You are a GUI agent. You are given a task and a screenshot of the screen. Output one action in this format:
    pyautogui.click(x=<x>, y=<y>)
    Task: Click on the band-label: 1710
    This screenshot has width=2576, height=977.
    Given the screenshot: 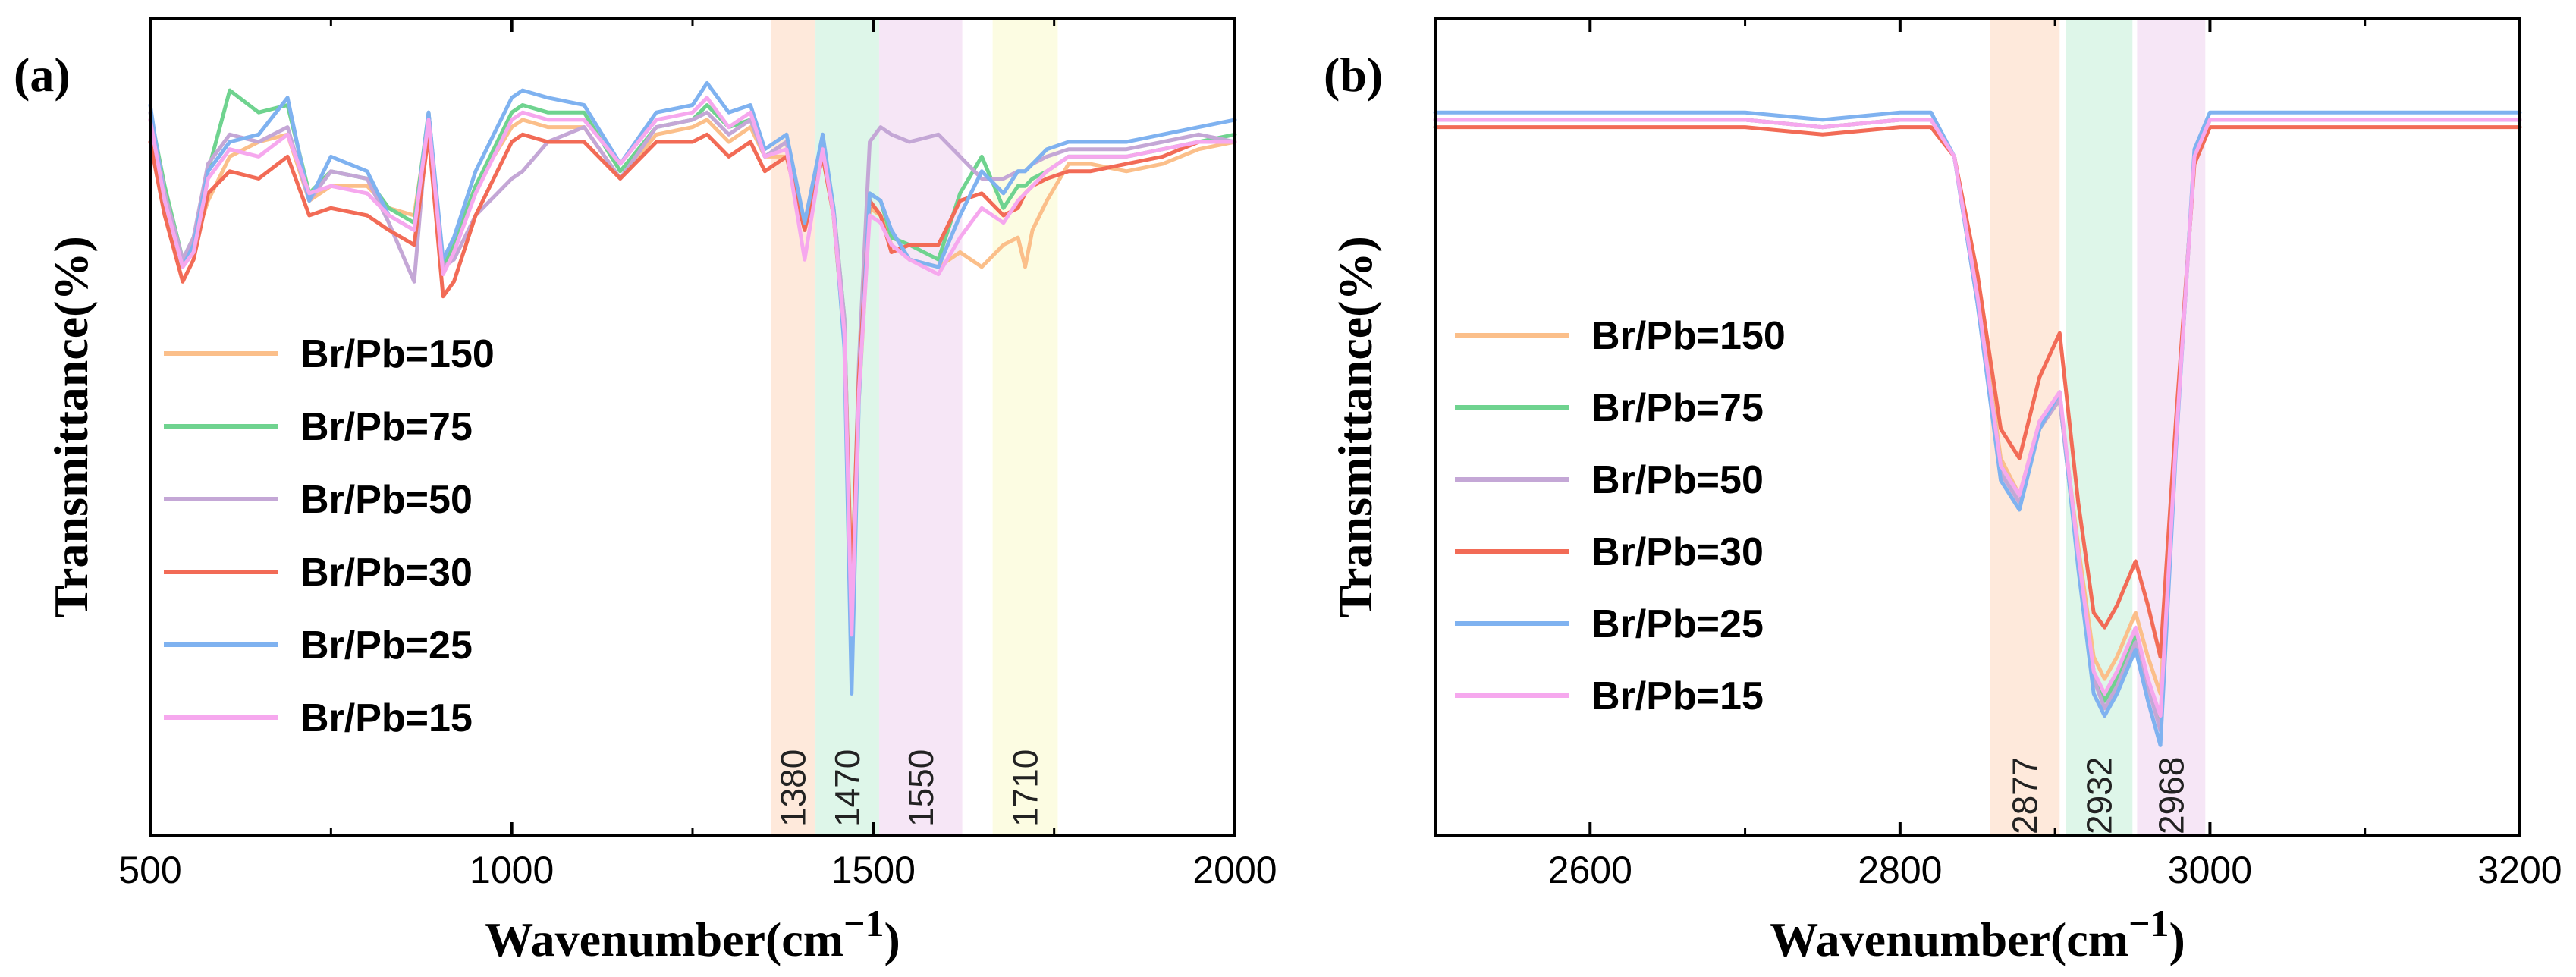 What is the action you would take?
    pyautogui.click(x=1025, y=788)
    